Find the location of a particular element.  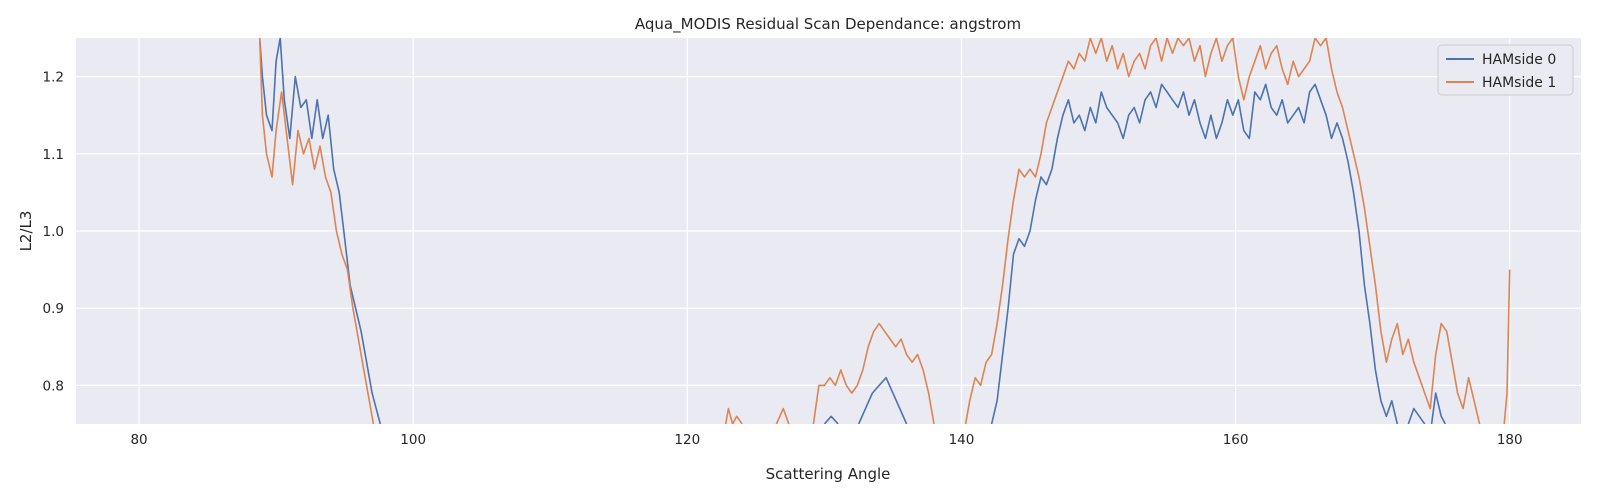

y-tick-label: 1.1 is located at coordinates (53, 155).